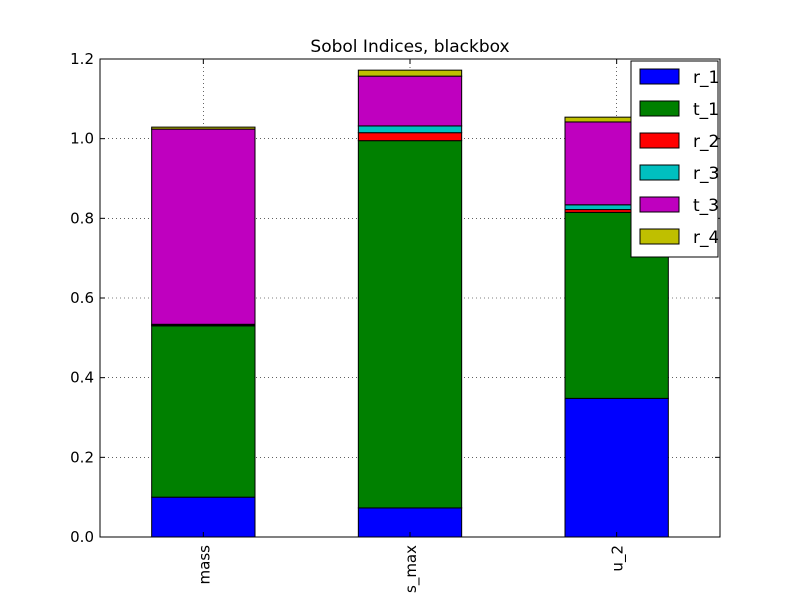  Describe the element at coordinates (82, 457) in the screenshot. I see `y-tick-label: 0.2` at that location.